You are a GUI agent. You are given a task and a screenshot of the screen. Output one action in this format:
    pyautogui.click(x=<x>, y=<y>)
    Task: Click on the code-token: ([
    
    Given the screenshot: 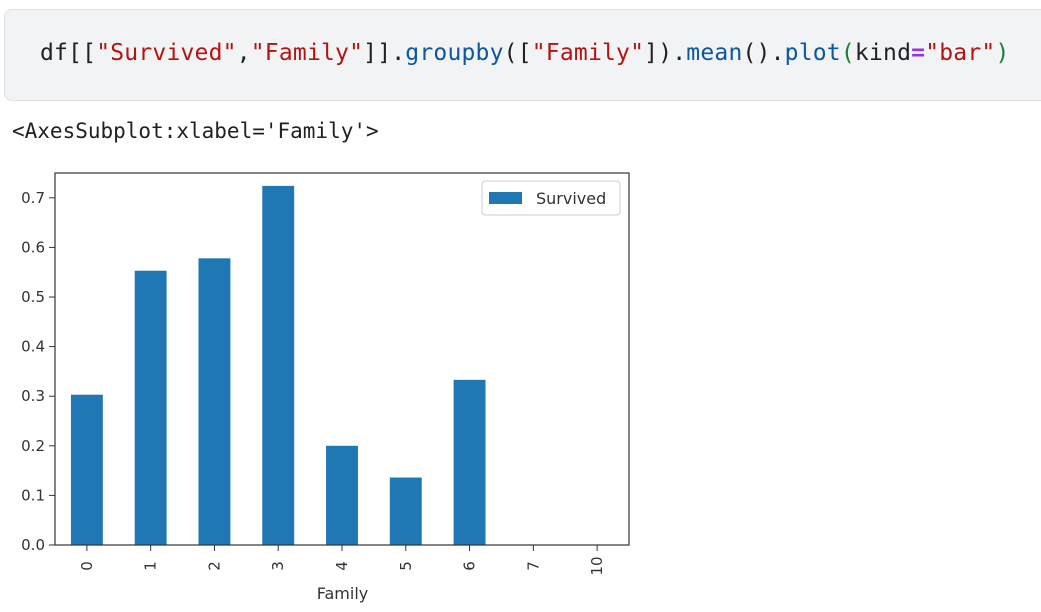 What is the action you would take?
    pyautogui.click(x=517, y=53)
    